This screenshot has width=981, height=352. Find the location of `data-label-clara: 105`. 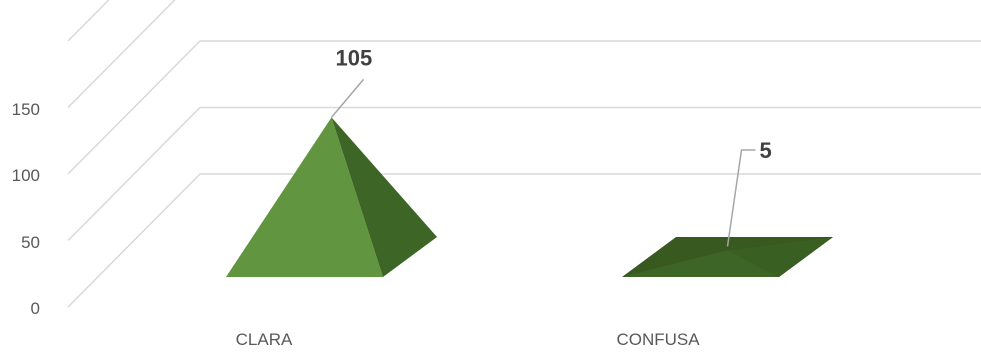

data-label-clara: 105 is located at coordinates (354, 57).